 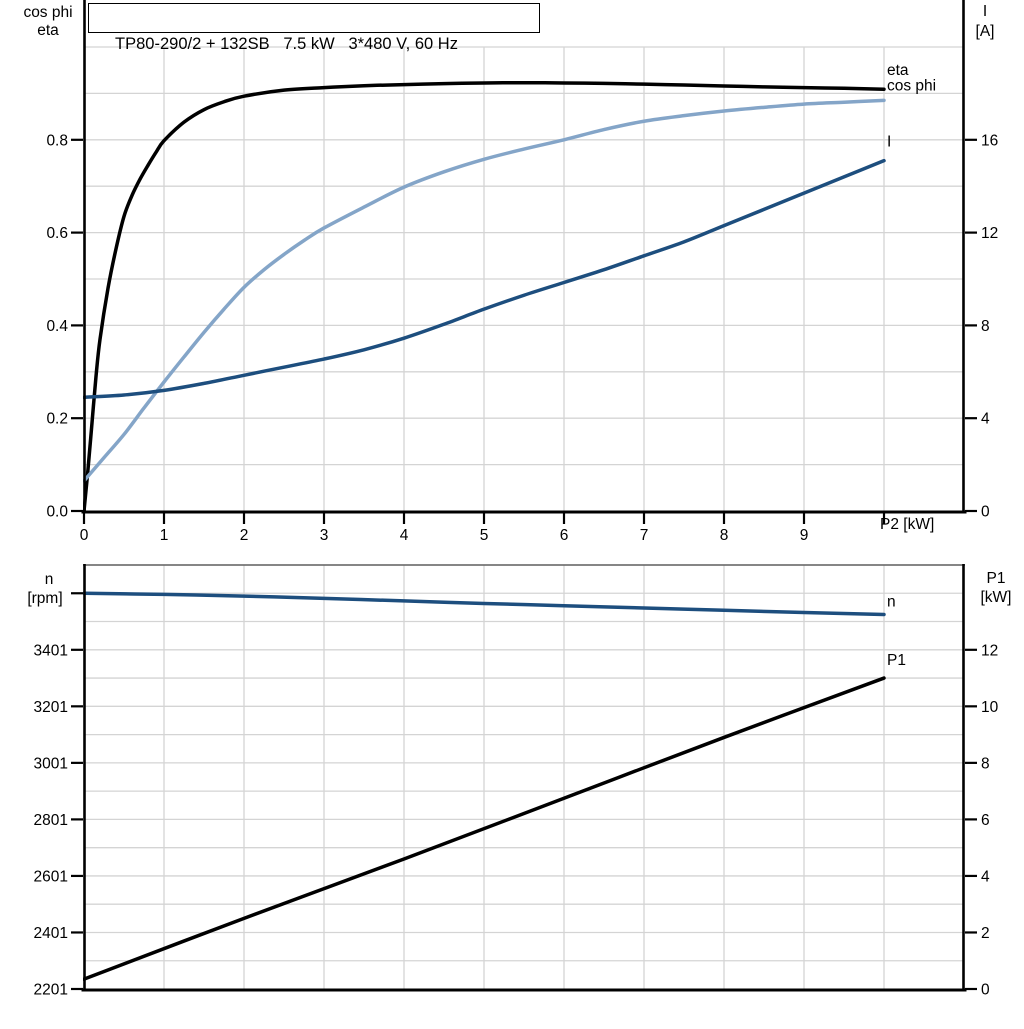 I want to click on x-tick-label: 5, so click(x=484, y=535).